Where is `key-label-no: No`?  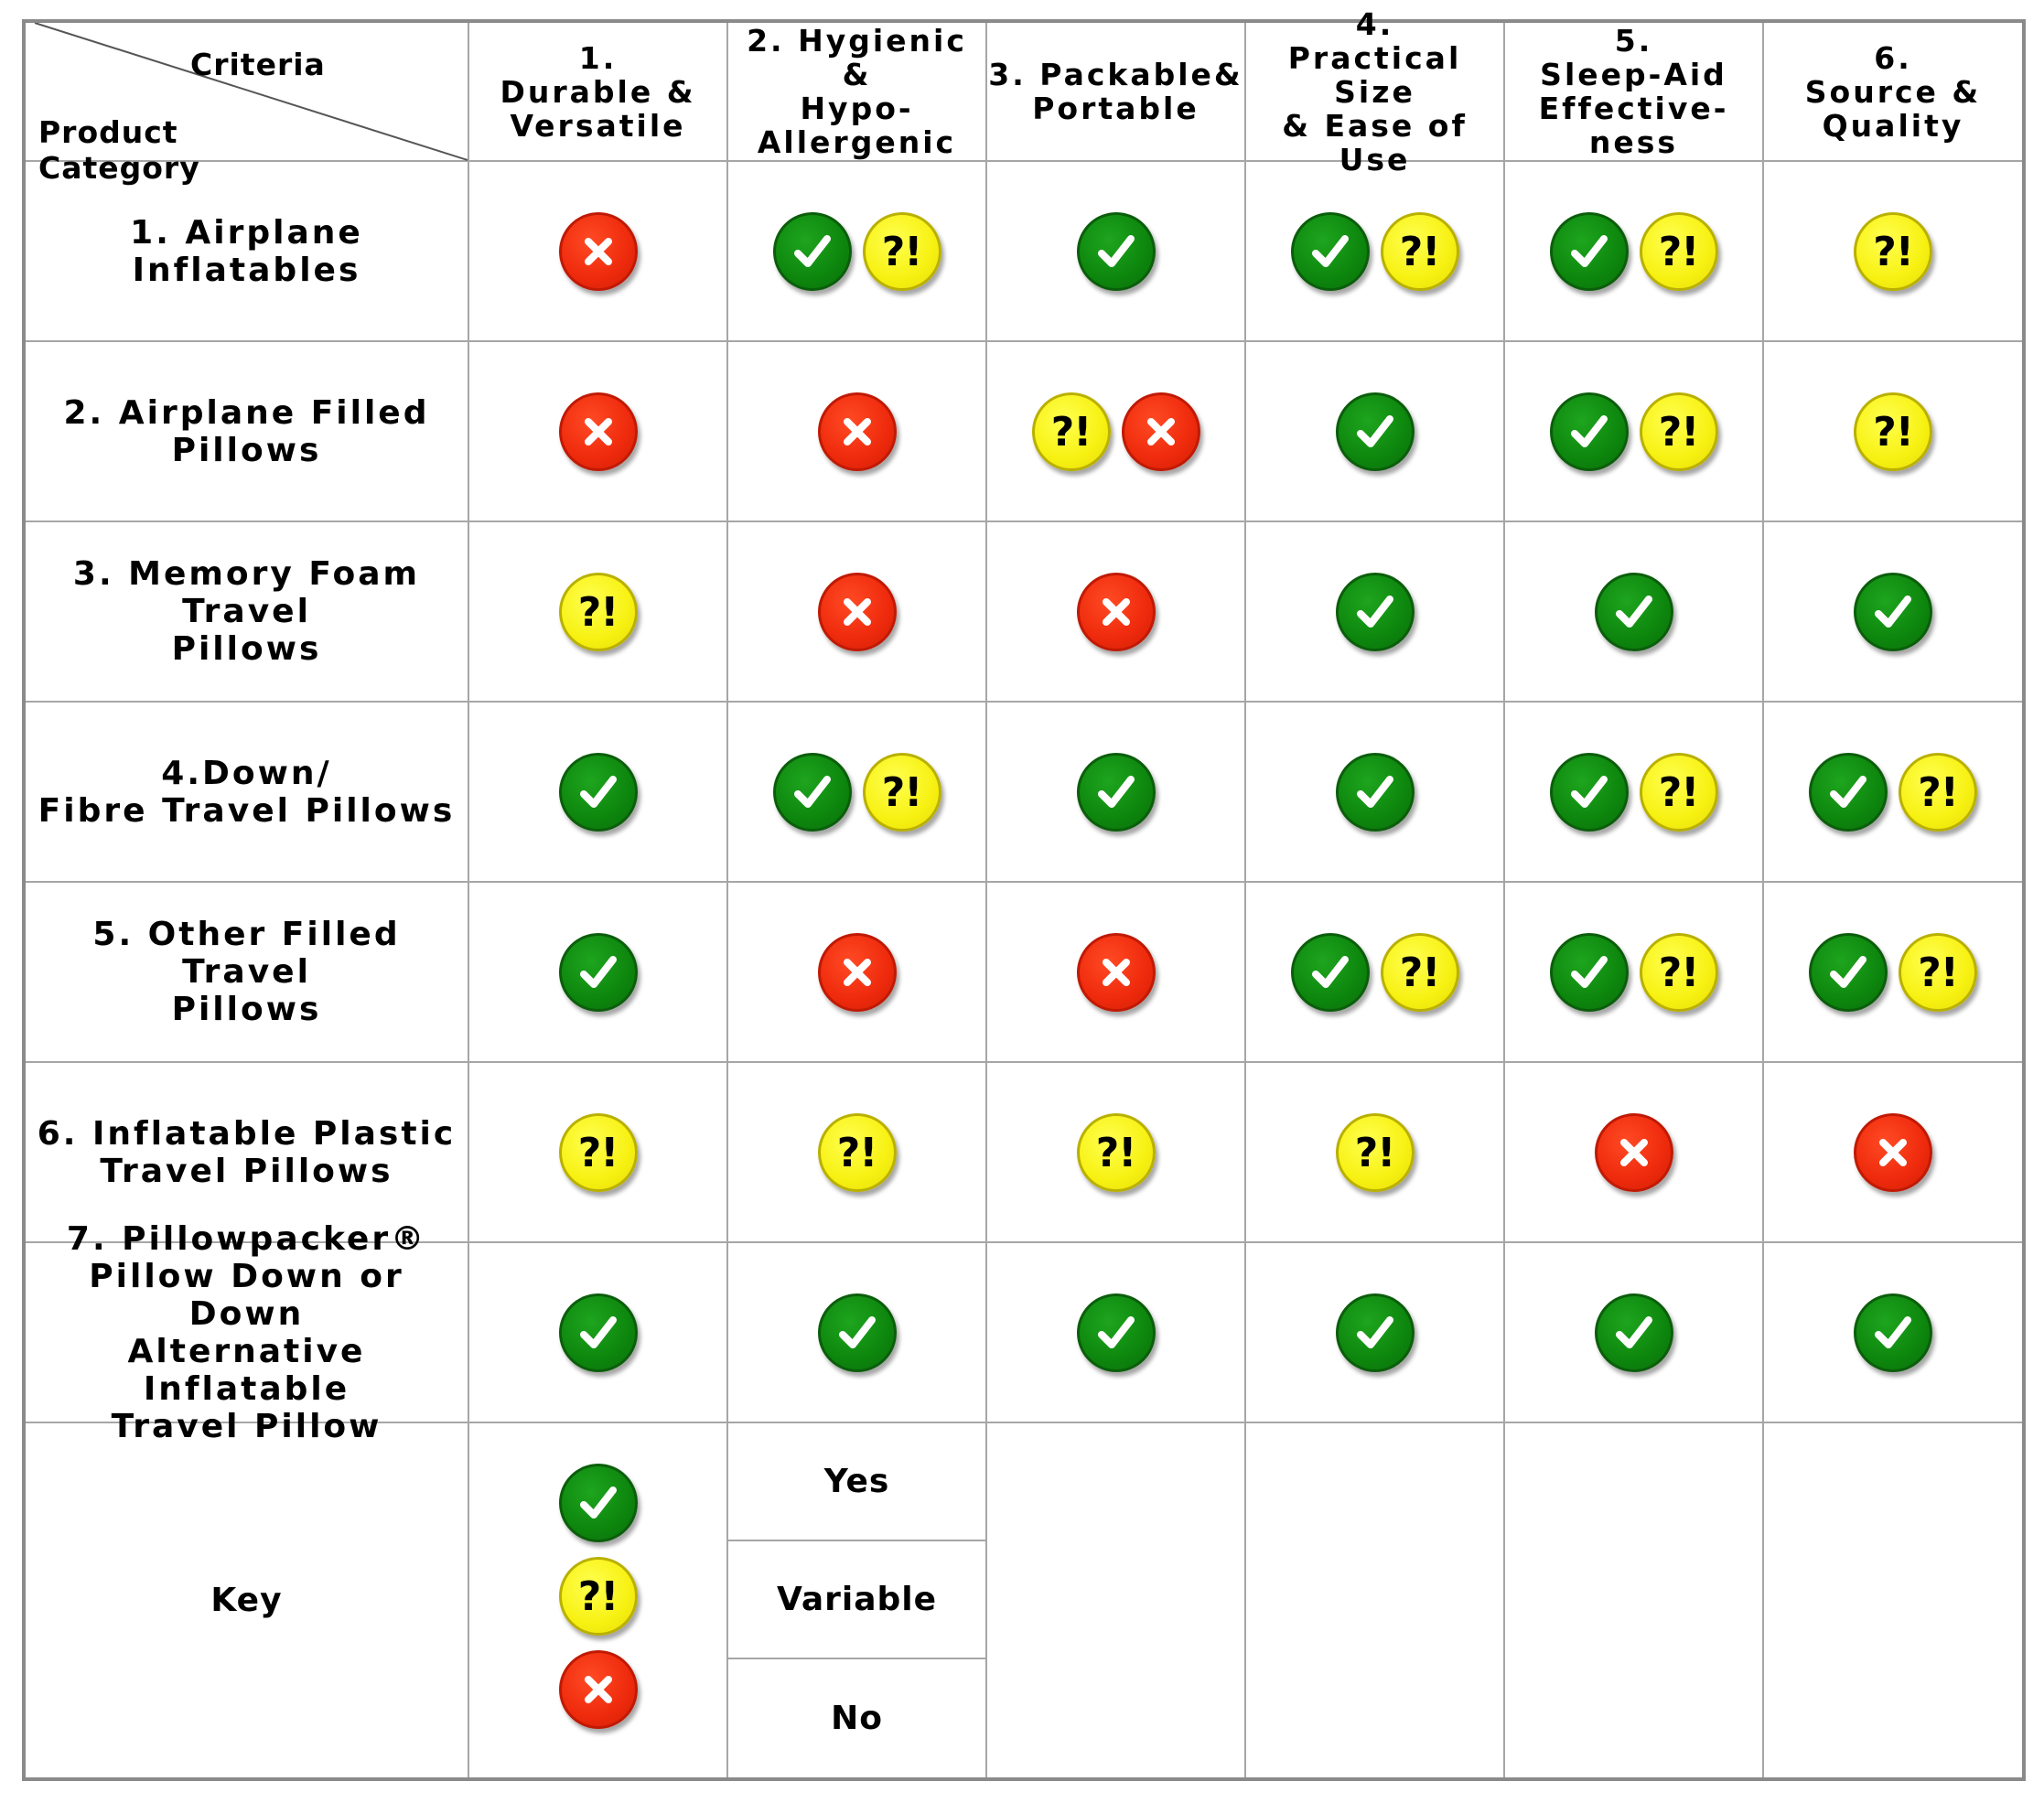
key-label-no: No is located at coordinates (857, 1718).